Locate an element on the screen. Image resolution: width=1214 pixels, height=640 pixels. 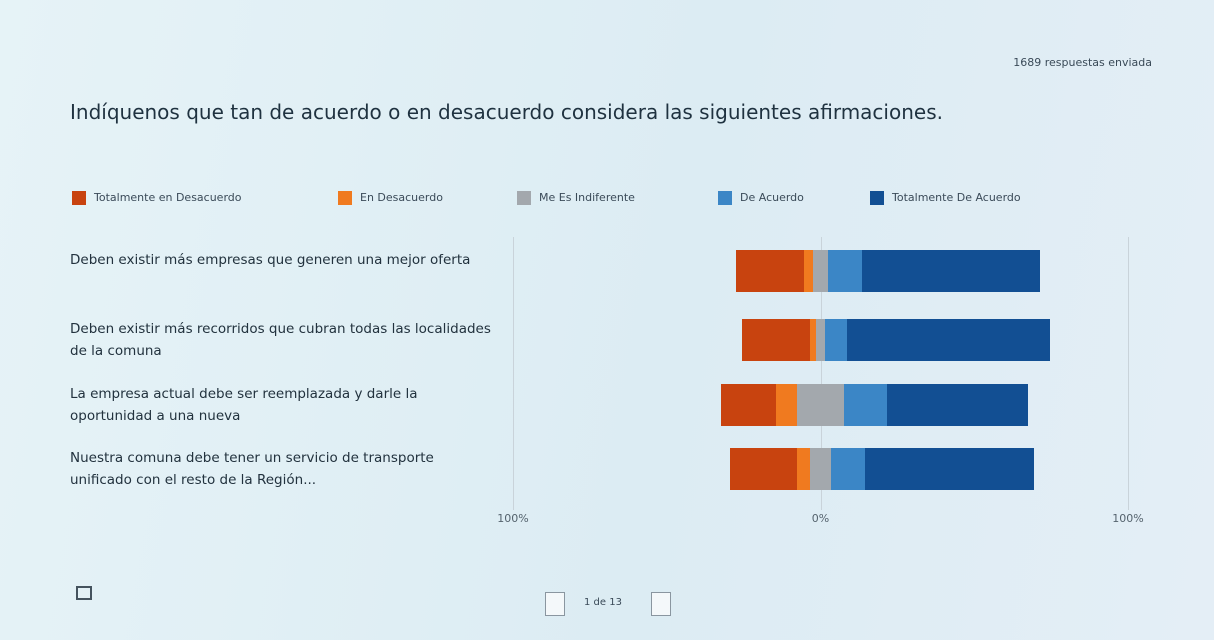
legend-label: De Acuerdo is located at coordinates (772, 197).